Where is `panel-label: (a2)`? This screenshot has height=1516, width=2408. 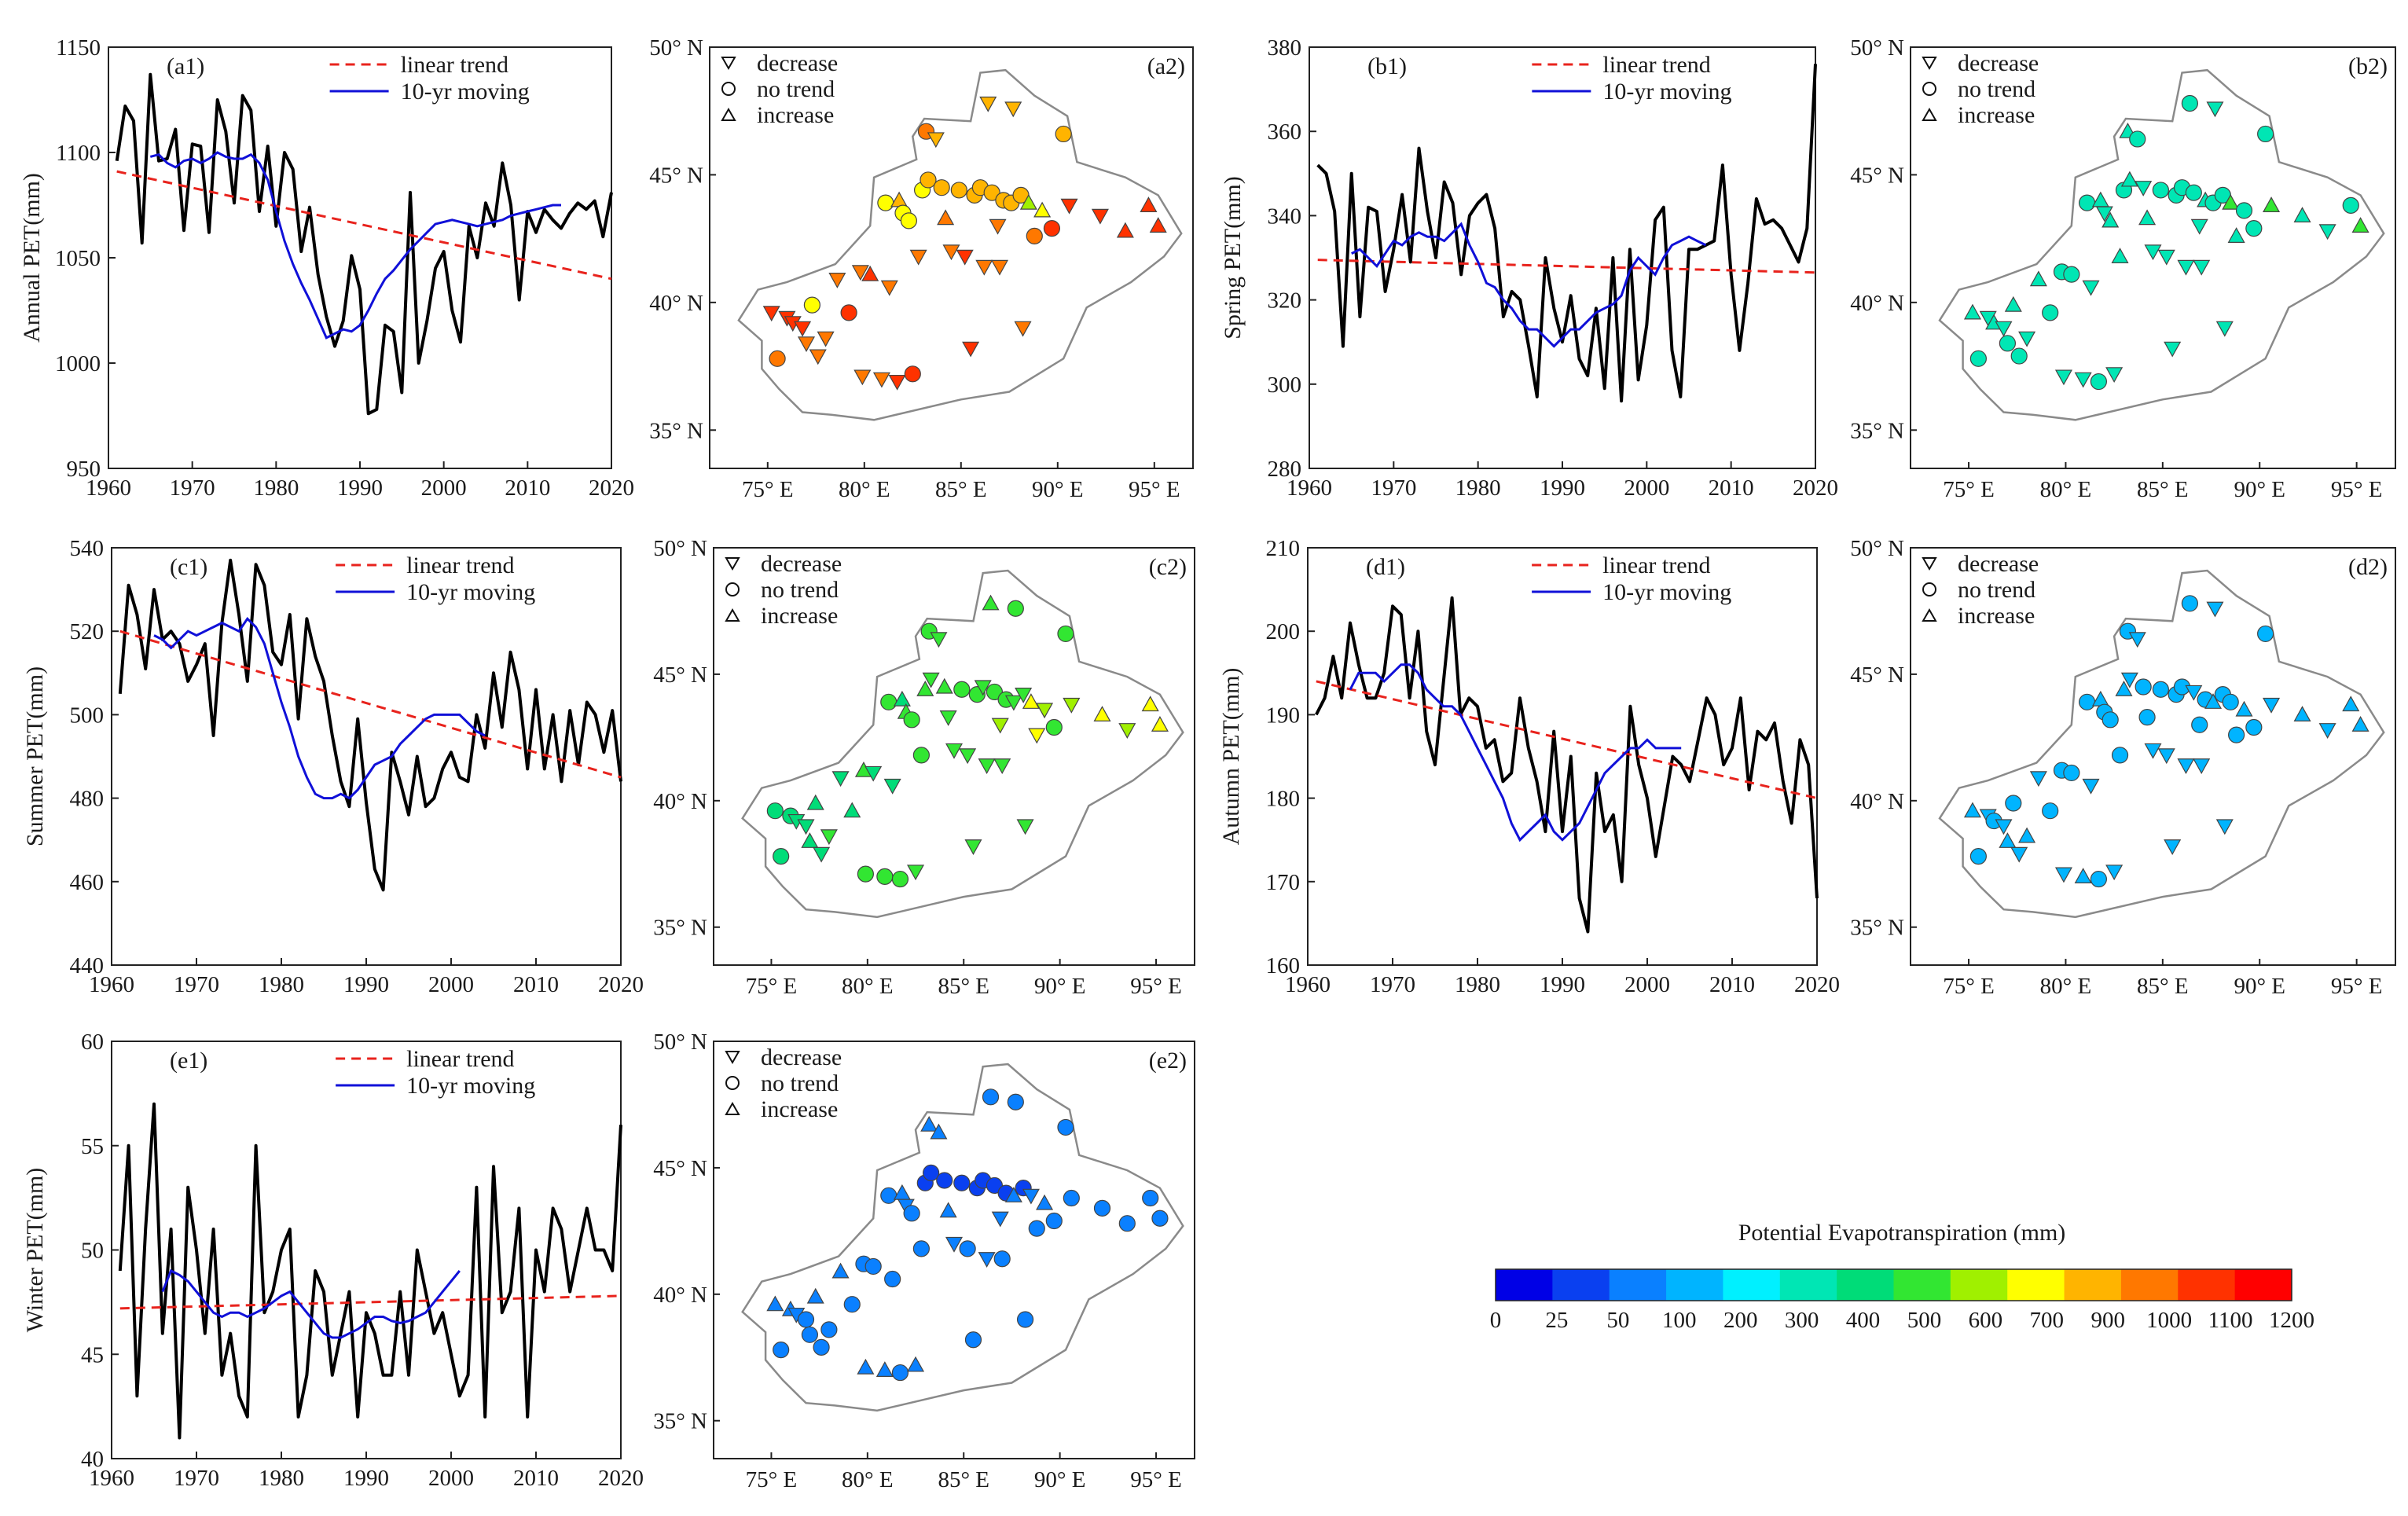 panel-label: (a2) is located at coordinates (1166, 66).